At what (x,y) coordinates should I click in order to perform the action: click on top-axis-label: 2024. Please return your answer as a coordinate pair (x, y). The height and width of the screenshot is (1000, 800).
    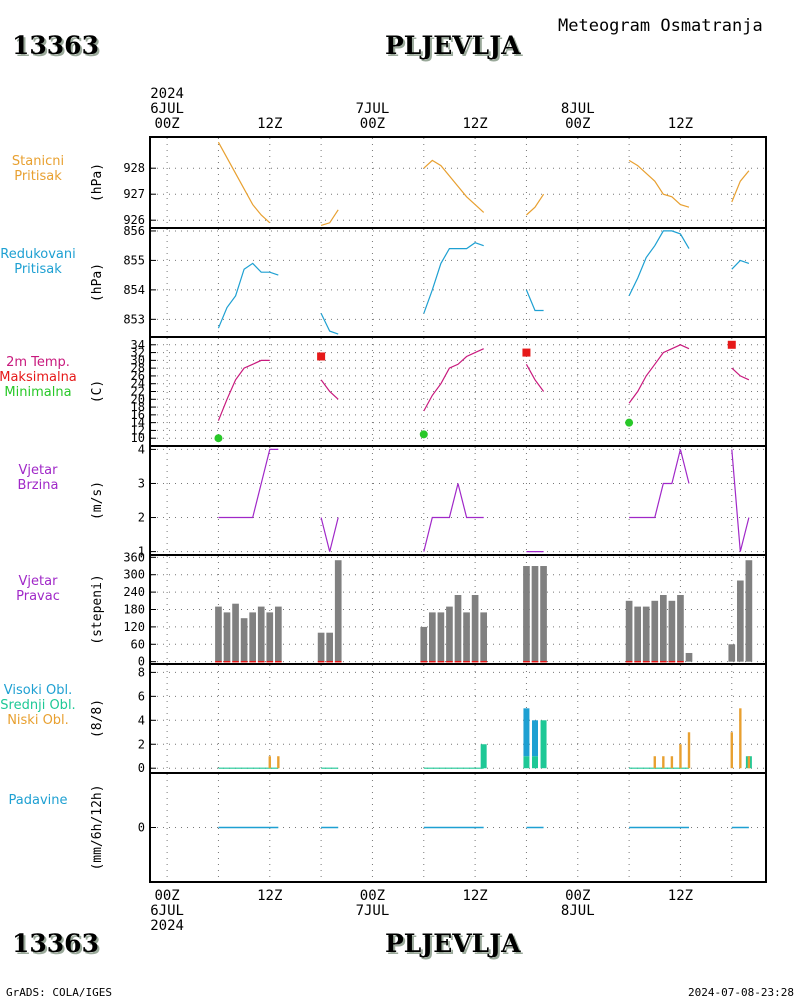
    Looking at the image, I should click on (167, 94).